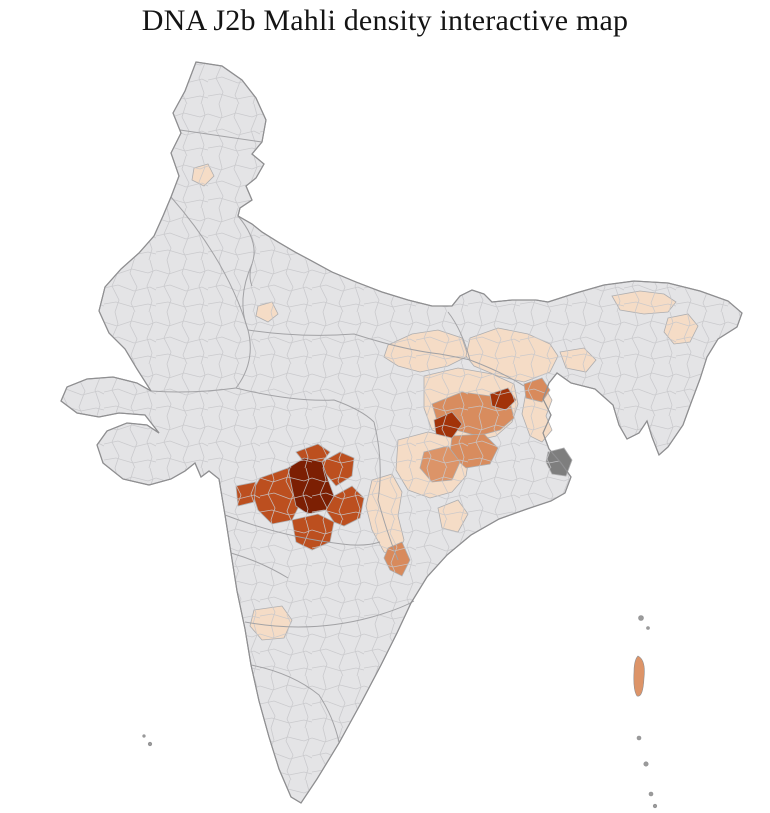  I want to click on map-title: DNA J2b Mahli density interactive map, so click(385, 20).